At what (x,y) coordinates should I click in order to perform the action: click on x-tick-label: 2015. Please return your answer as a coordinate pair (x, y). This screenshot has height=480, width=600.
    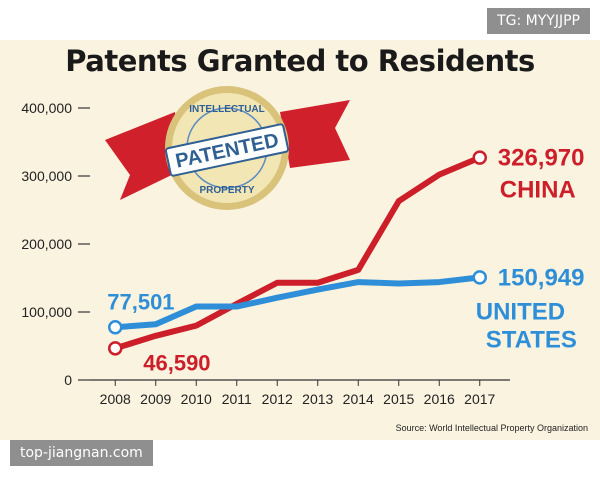
    Looking at the image, I should click on (398, 399).